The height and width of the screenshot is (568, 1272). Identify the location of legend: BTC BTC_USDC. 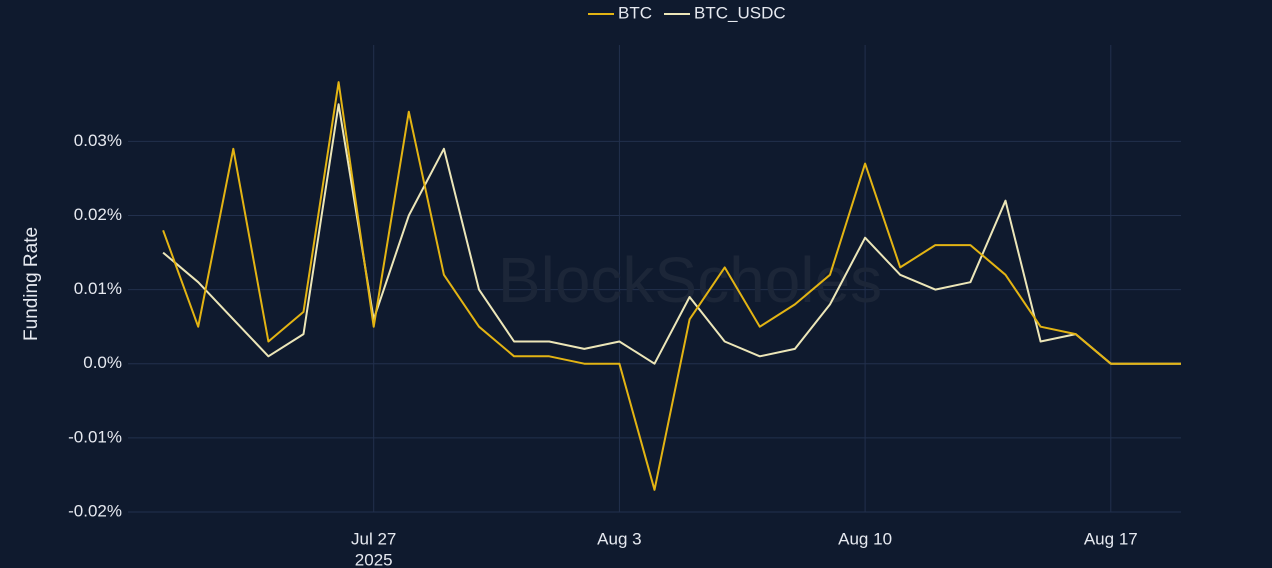
(687, 12).